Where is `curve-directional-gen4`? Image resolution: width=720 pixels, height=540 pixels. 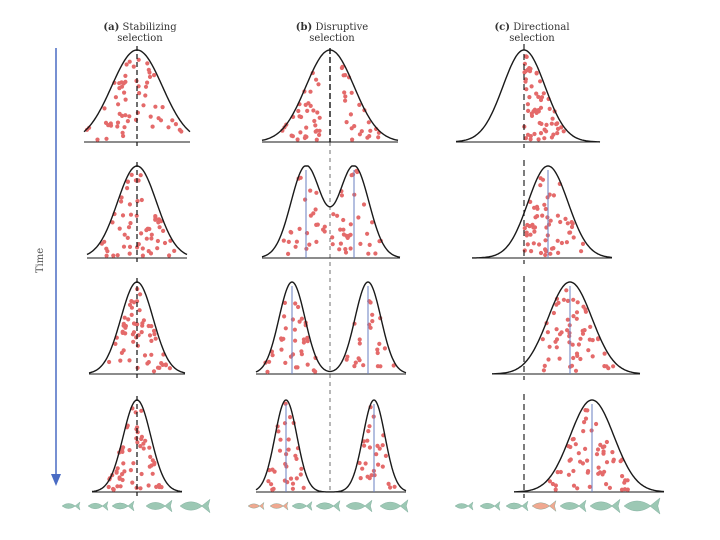
curve-directional-gen4 is located at coordinates (589, 446).